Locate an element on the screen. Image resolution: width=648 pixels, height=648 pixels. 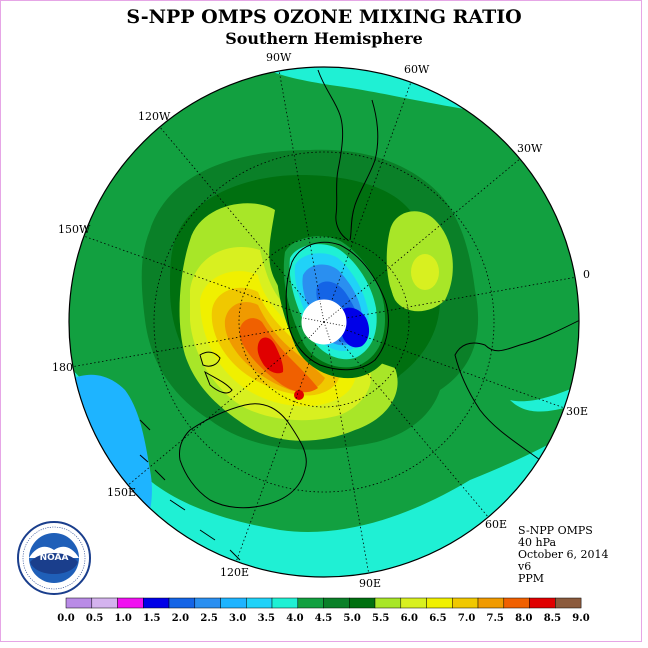
lon-180-label: 180 is located at coordinates (62, 367).